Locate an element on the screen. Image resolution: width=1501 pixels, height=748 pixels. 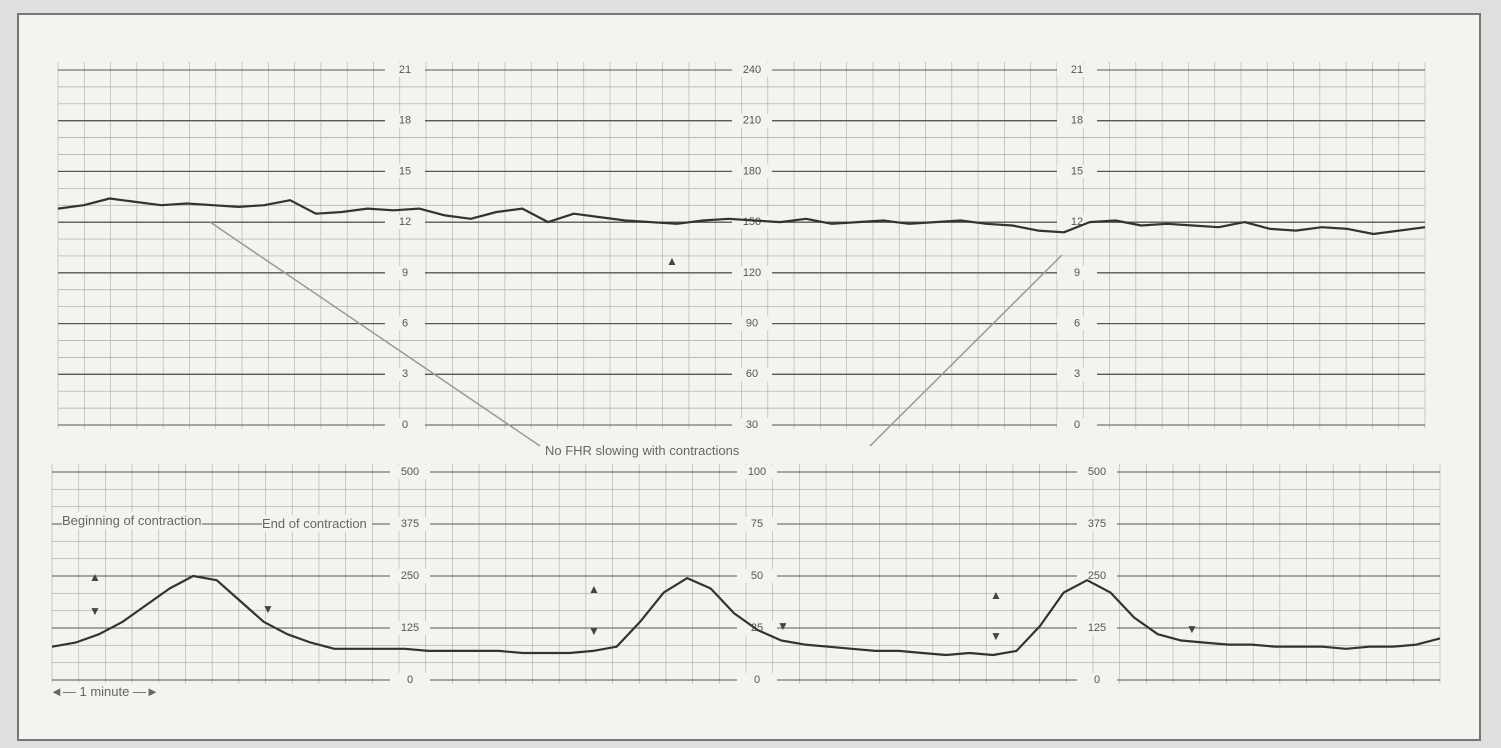
y-tick-label: 75 is located at coordinates (757, 524).